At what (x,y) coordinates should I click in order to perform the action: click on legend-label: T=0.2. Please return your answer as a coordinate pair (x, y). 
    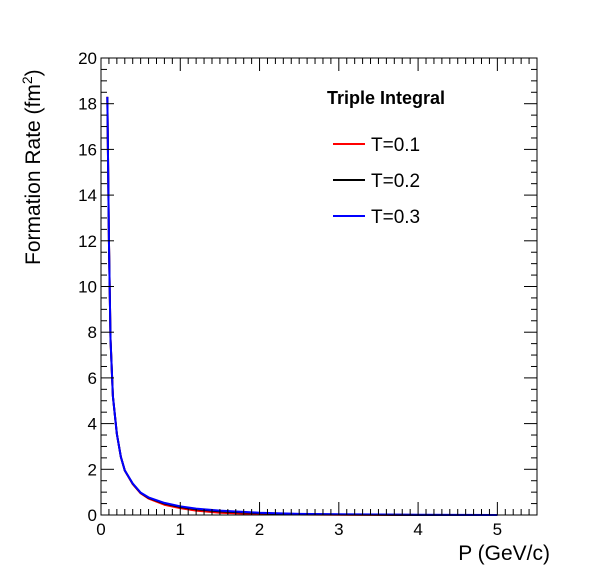
    Looking at the image, I should click on (395, 181).